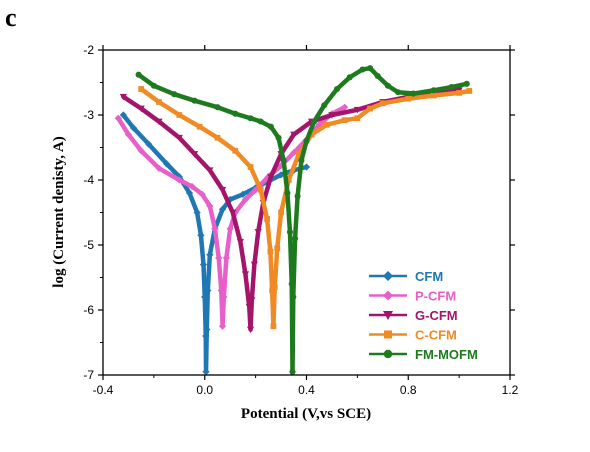 This screenshot has height=452, width=590. I want to click on y-tick-label: -7, so click(88, 375).